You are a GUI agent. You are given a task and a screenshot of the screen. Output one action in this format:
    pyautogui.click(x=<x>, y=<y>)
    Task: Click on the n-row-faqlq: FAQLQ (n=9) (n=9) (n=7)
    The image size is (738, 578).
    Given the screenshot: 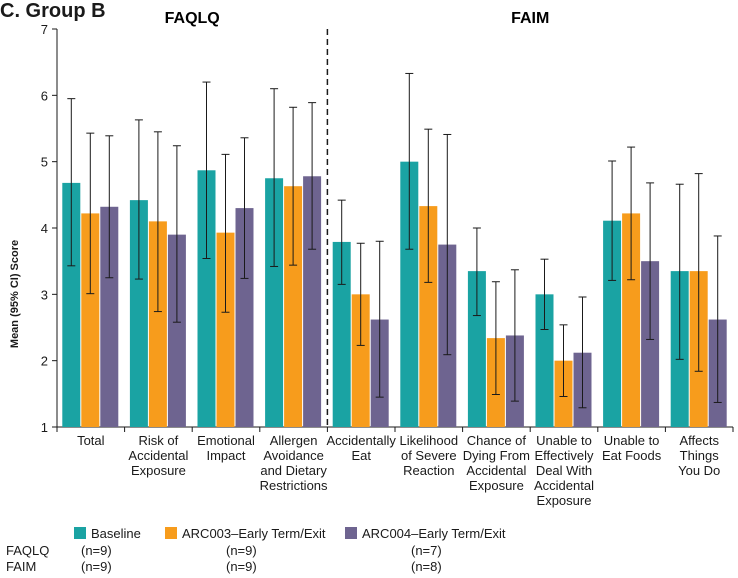 What is the action you would take?
    pyautogui.click(x=366, y=551)
    